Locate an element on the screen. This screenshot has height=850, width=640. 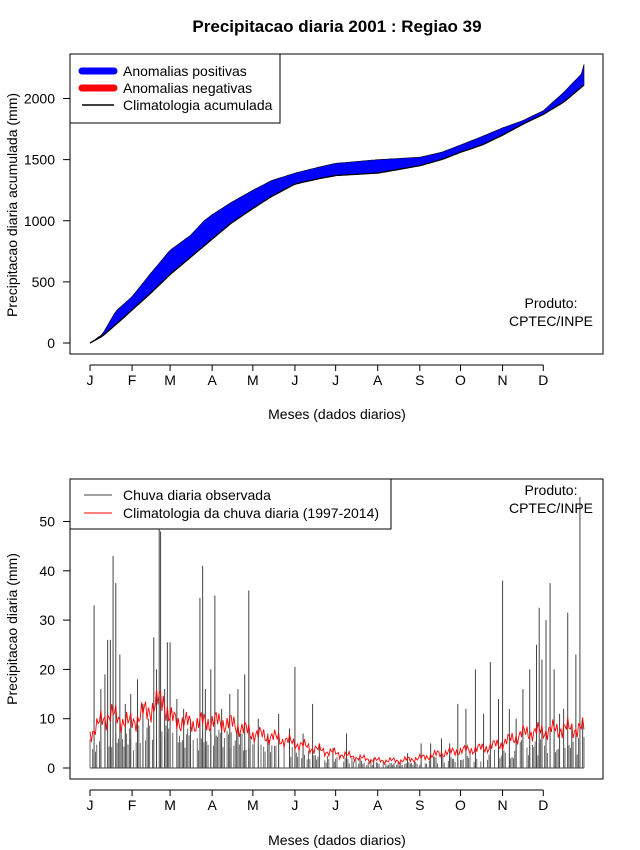
bottom-annotation-agency: CPTEC/INPE is located at coordinates (551, 508).